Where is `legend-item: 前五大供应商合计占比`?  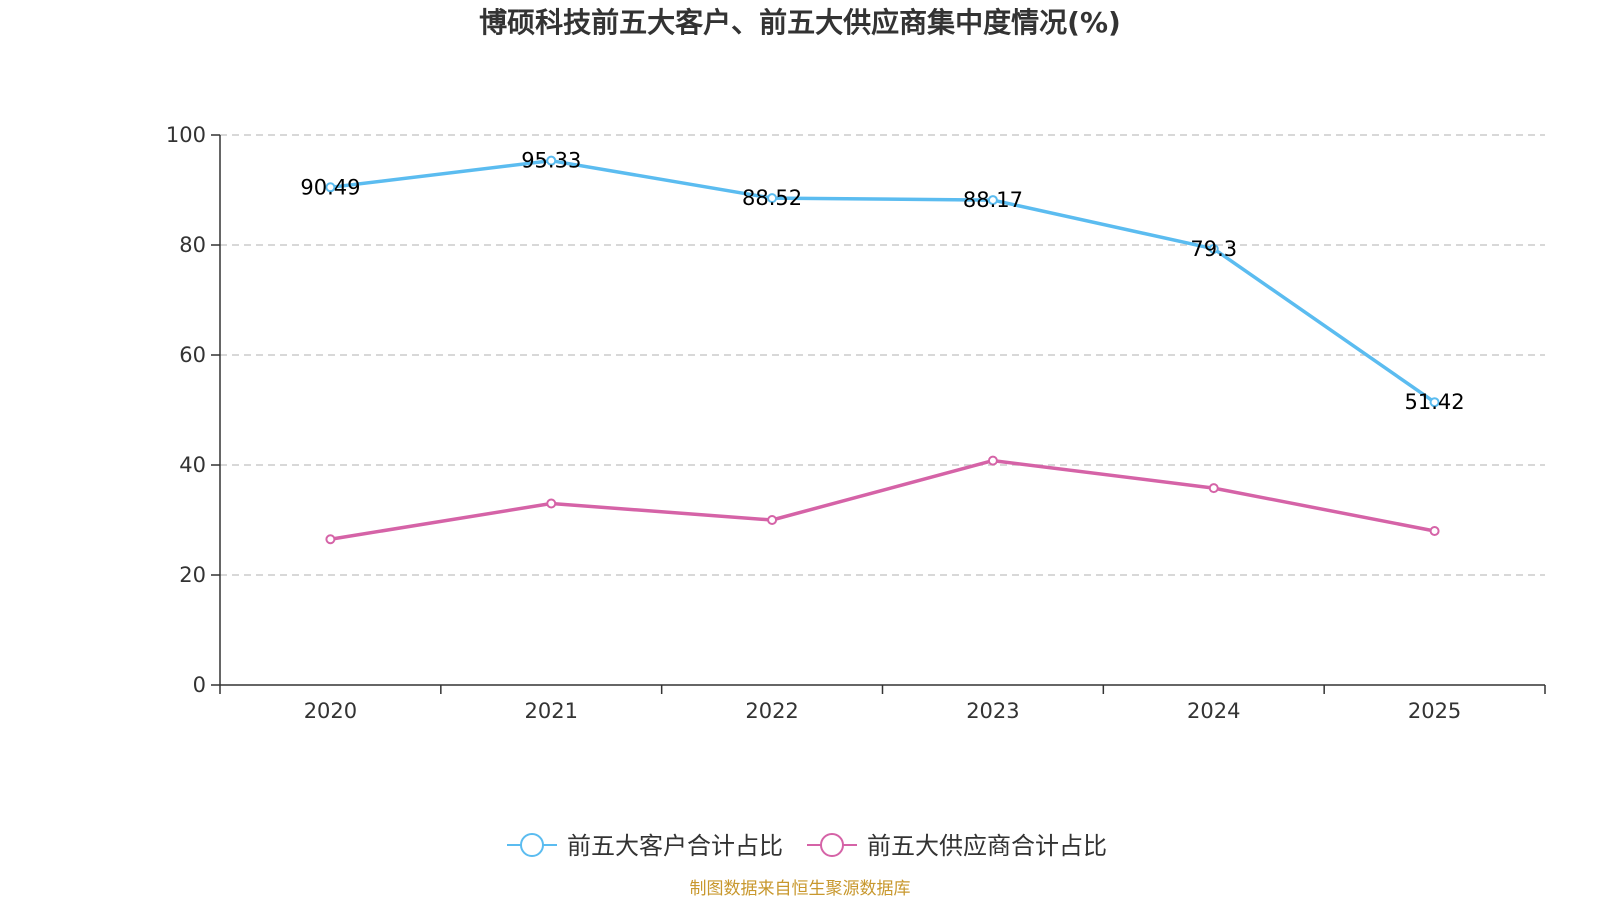
legend-item: 前五大供应商合计占比 is located at coordinates (957, 846).